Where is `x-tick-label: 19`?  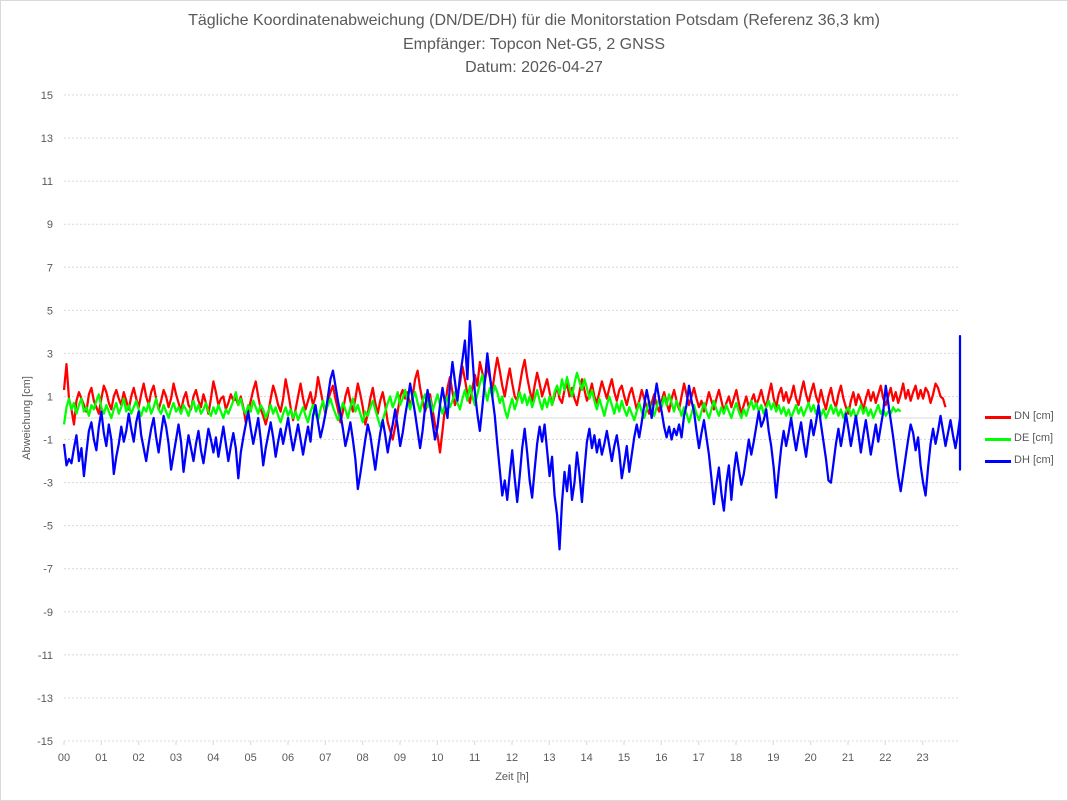
x-tick-label: 19 is located at coordinates (773, 758).